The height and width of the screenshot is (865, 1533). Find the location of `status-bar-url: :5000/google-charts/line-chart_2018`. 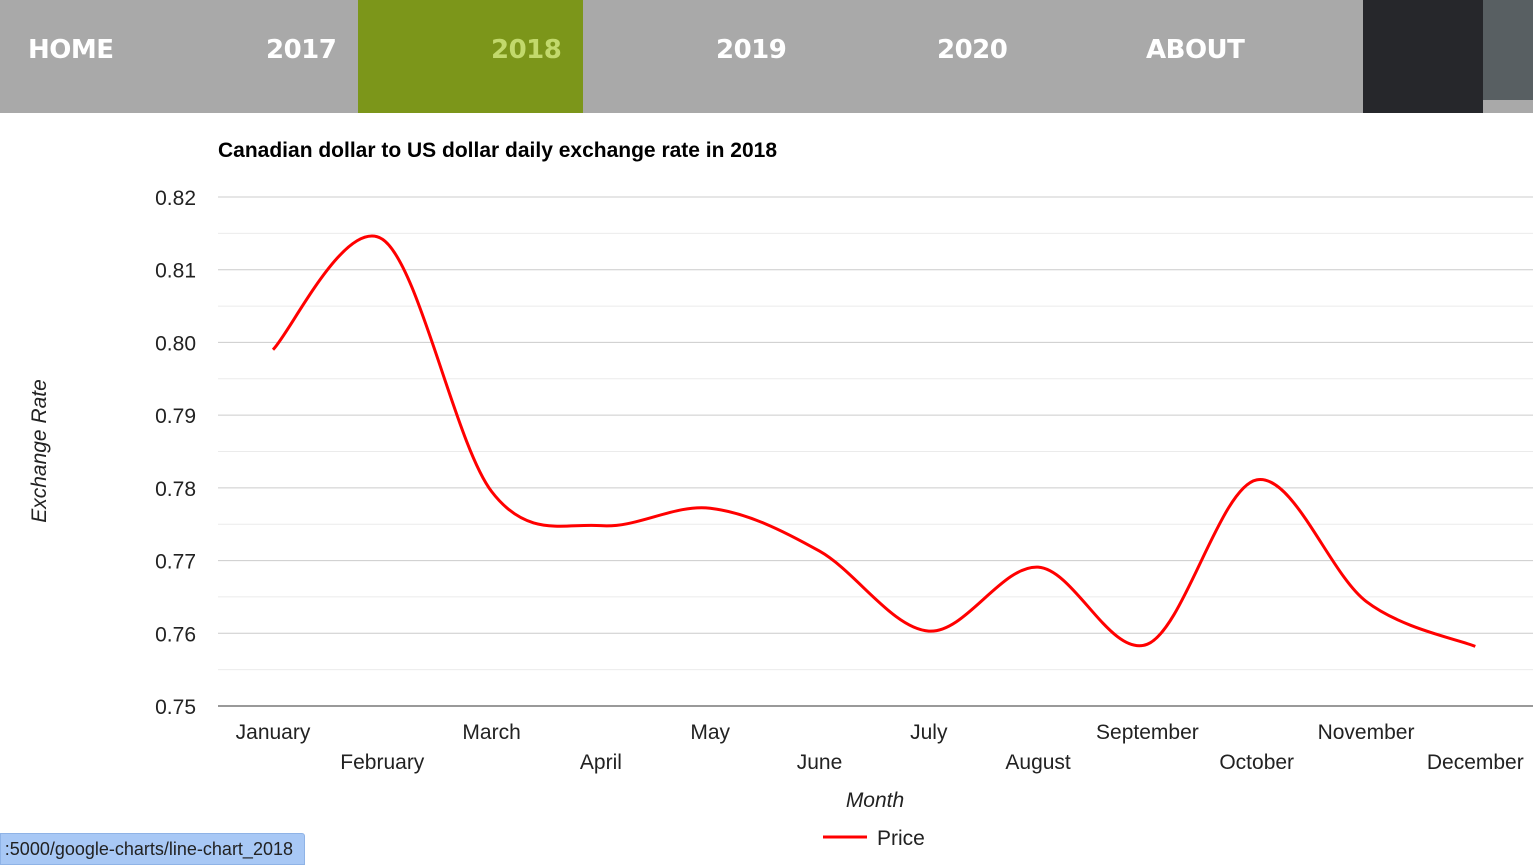

status-bar-url: :5000/google-charts/line-chart_2018 is located at coordinates (152, 849).